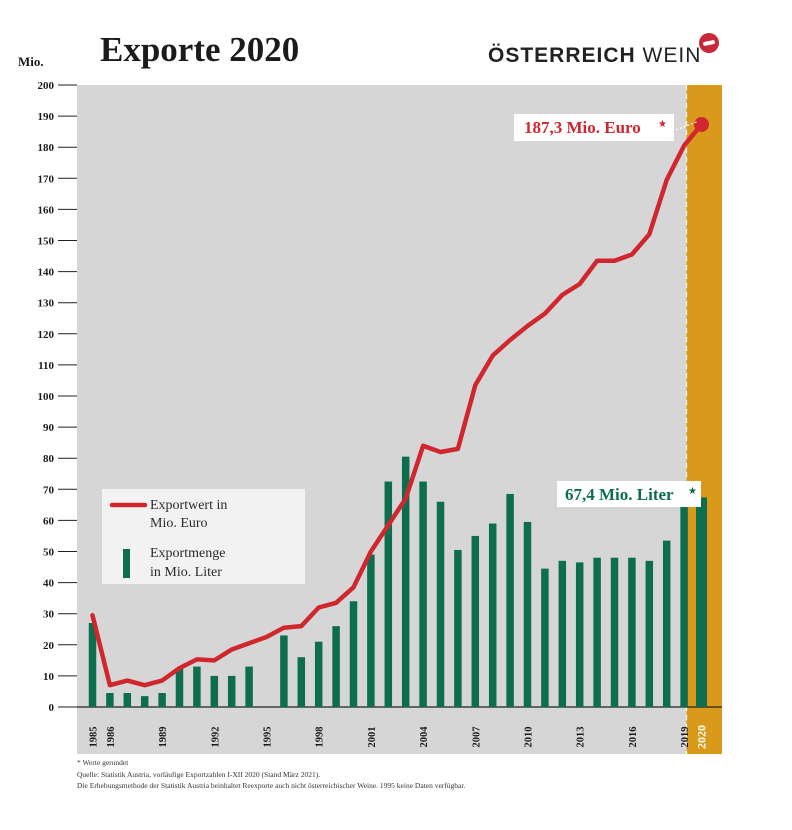 This screenshot has width=792, height=830. What do you see at coordinates (49, 677) in the screenshot?
I see `y-tick-label: 10` at bounding box center [49, 677].